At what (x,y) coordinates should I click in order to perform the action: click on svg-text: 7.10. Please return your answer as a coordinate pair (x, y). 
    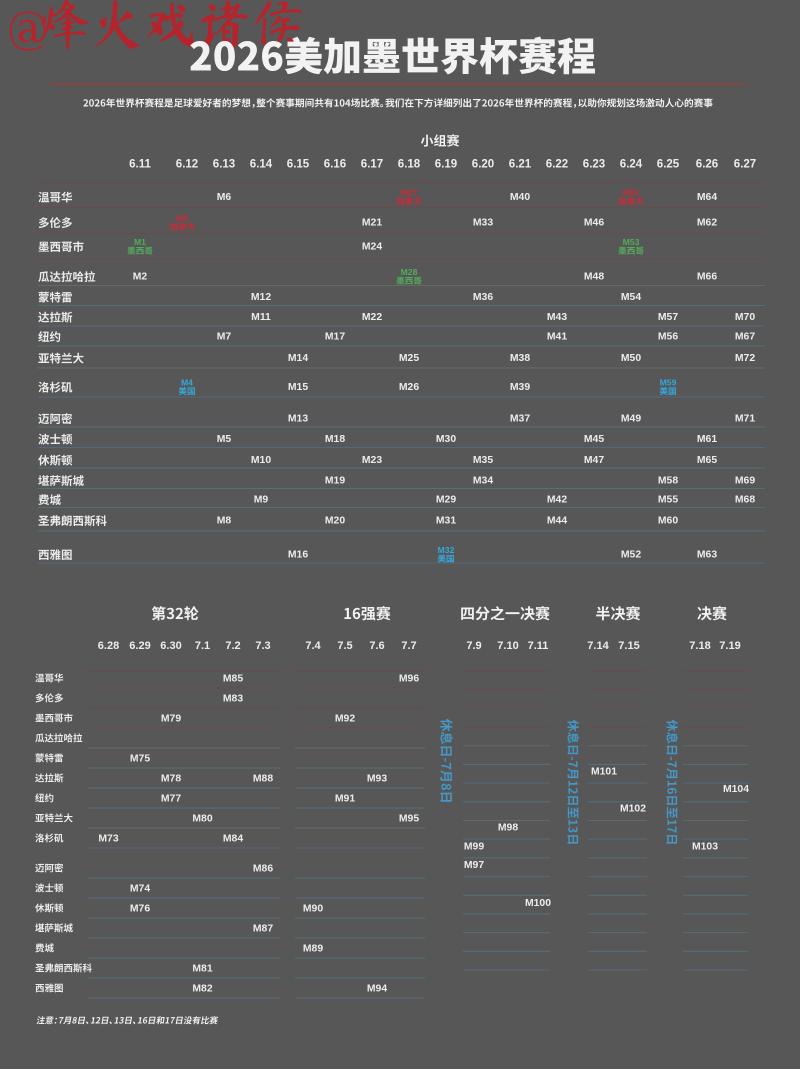
    Looking at the image, I should click on (507, 646).